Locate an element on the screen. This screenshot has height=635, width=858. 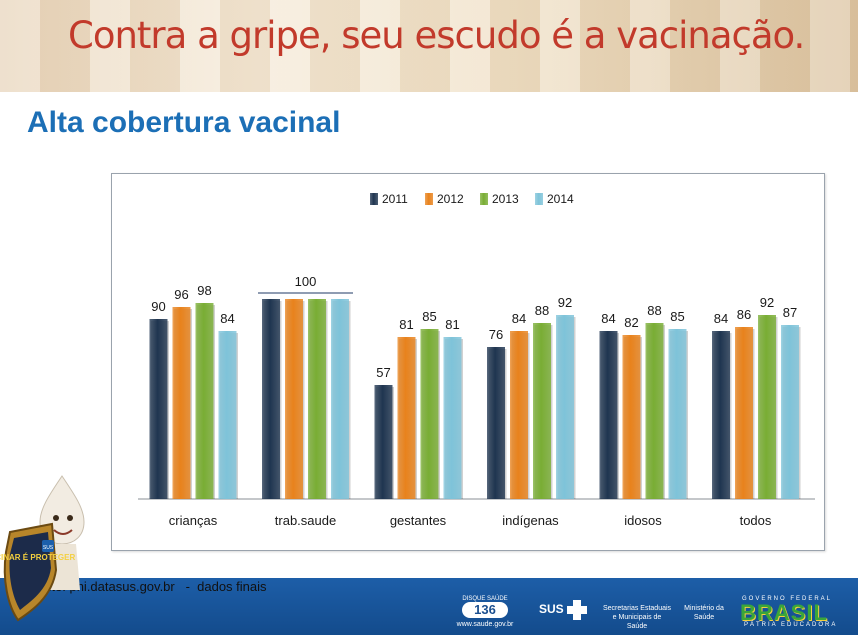
bar-crianças-2012 is located at coordinates (181, 403).